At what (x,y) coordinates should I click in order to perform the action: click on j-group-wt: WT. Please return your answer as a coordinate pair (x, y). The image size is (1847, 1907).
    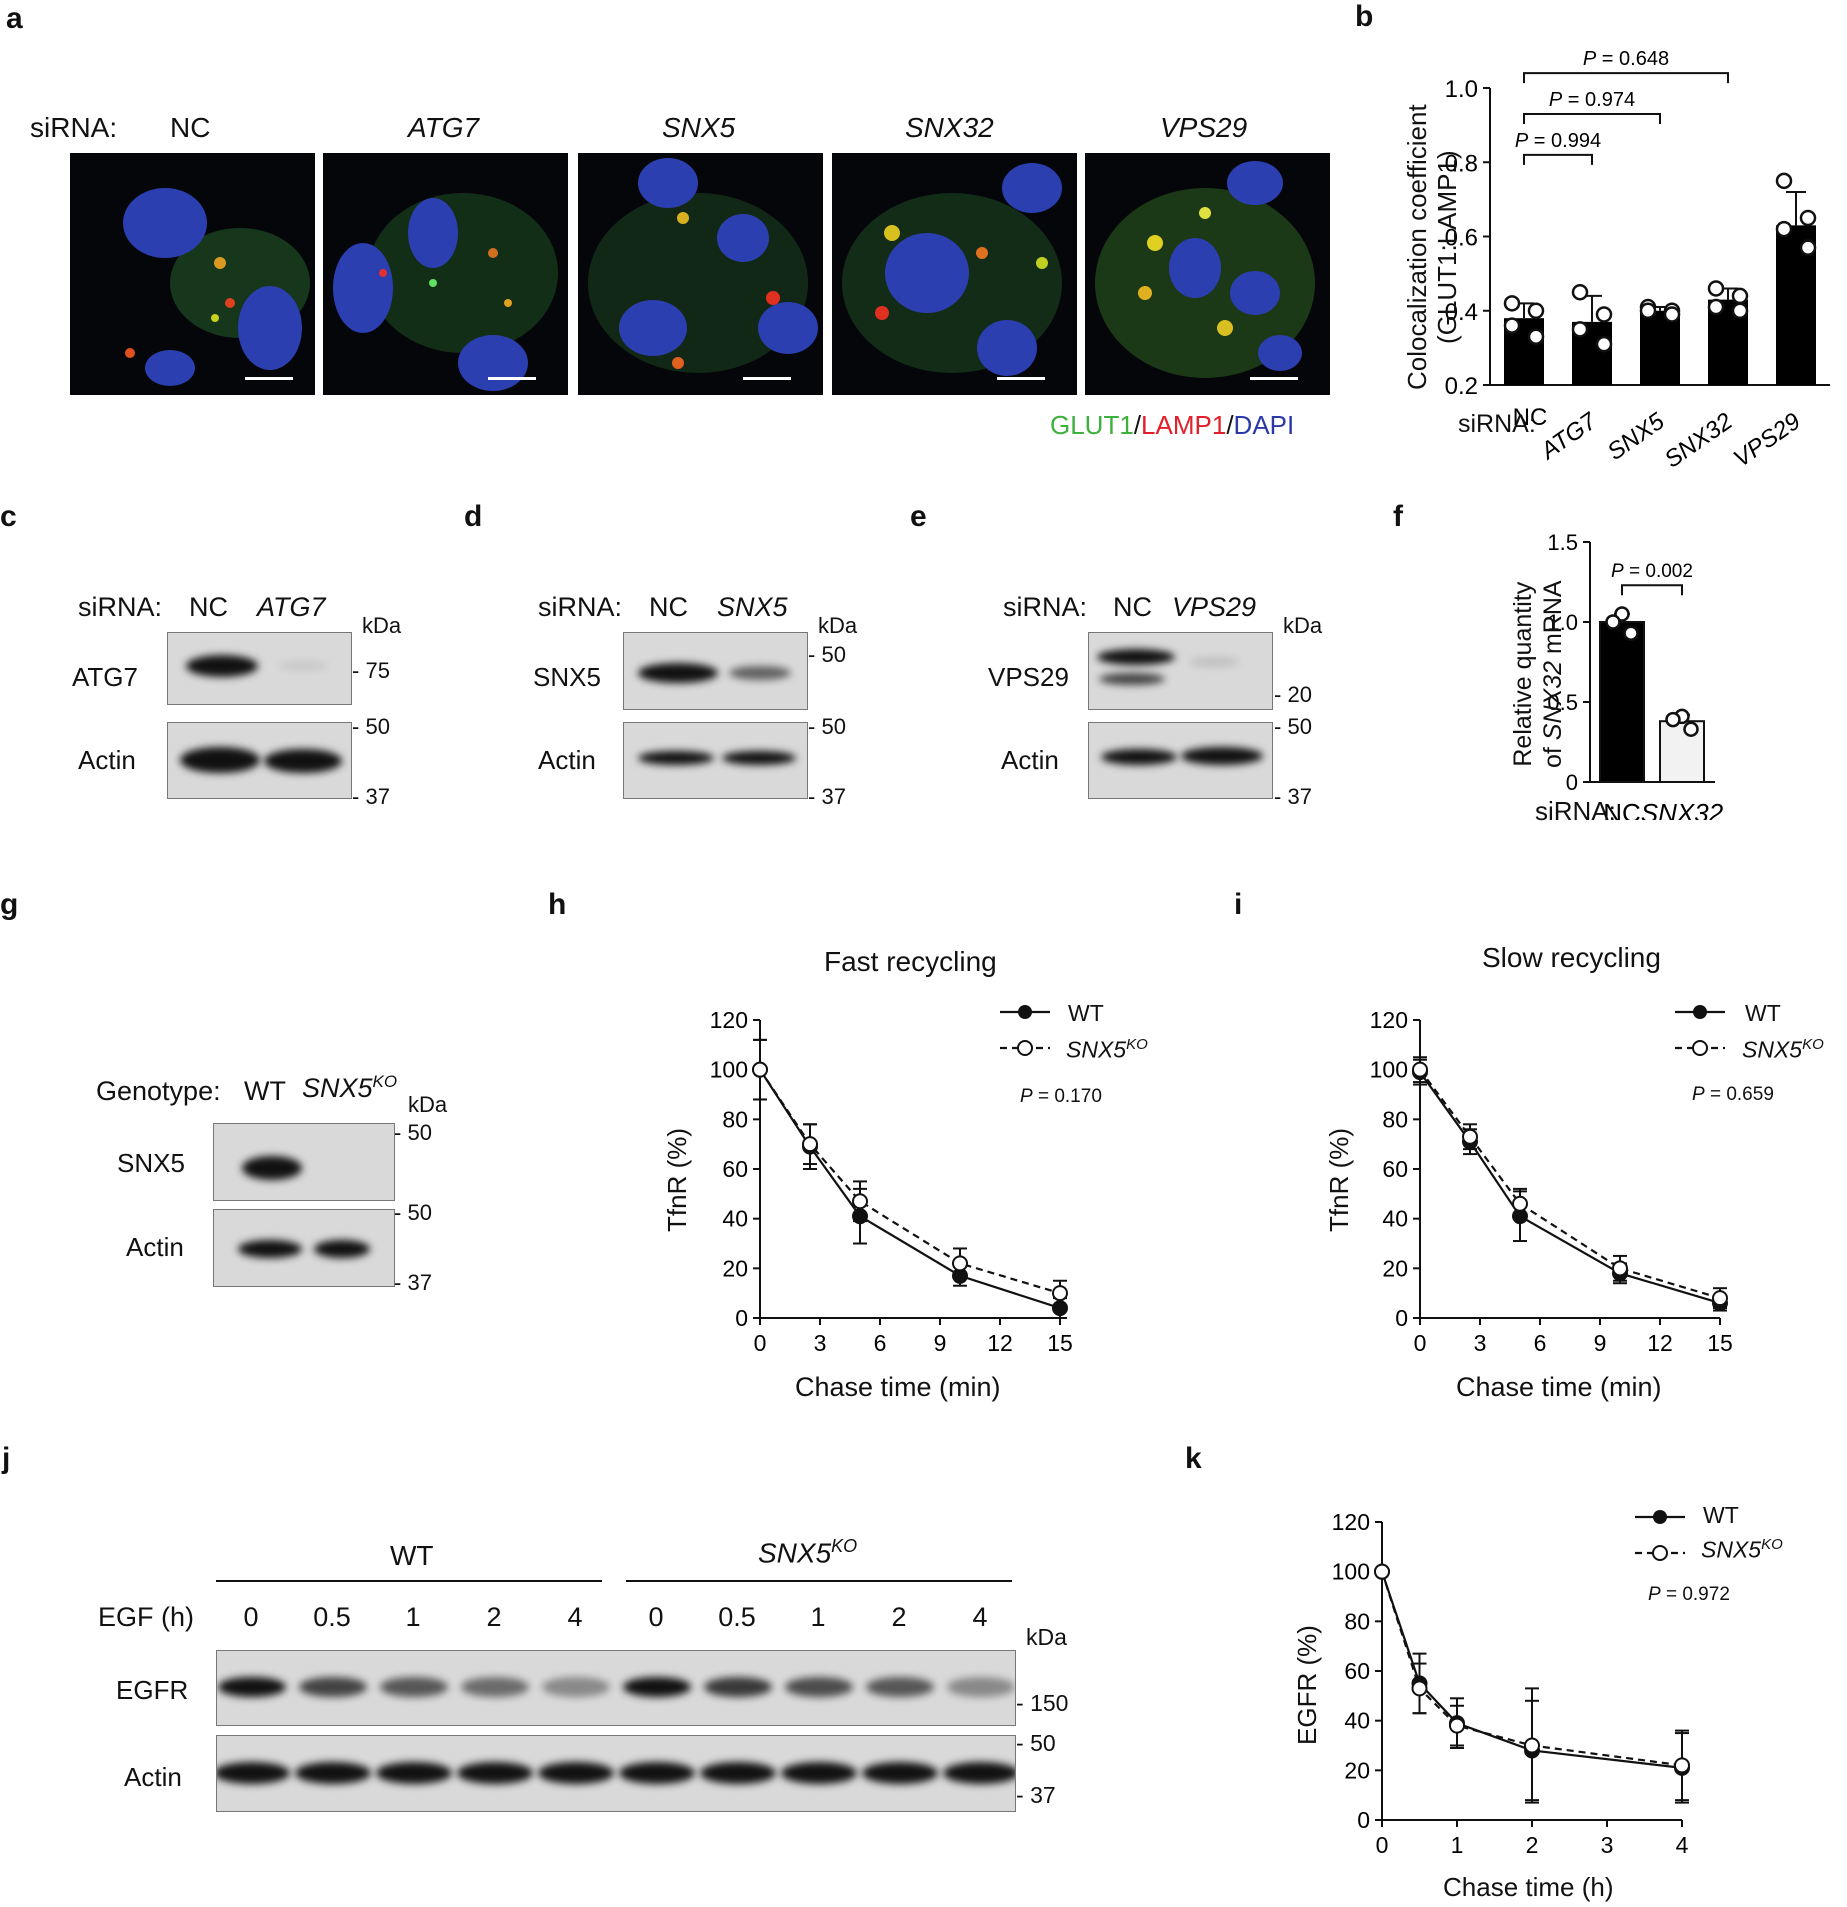
    Looking at the image, I should click on (412, 1555).